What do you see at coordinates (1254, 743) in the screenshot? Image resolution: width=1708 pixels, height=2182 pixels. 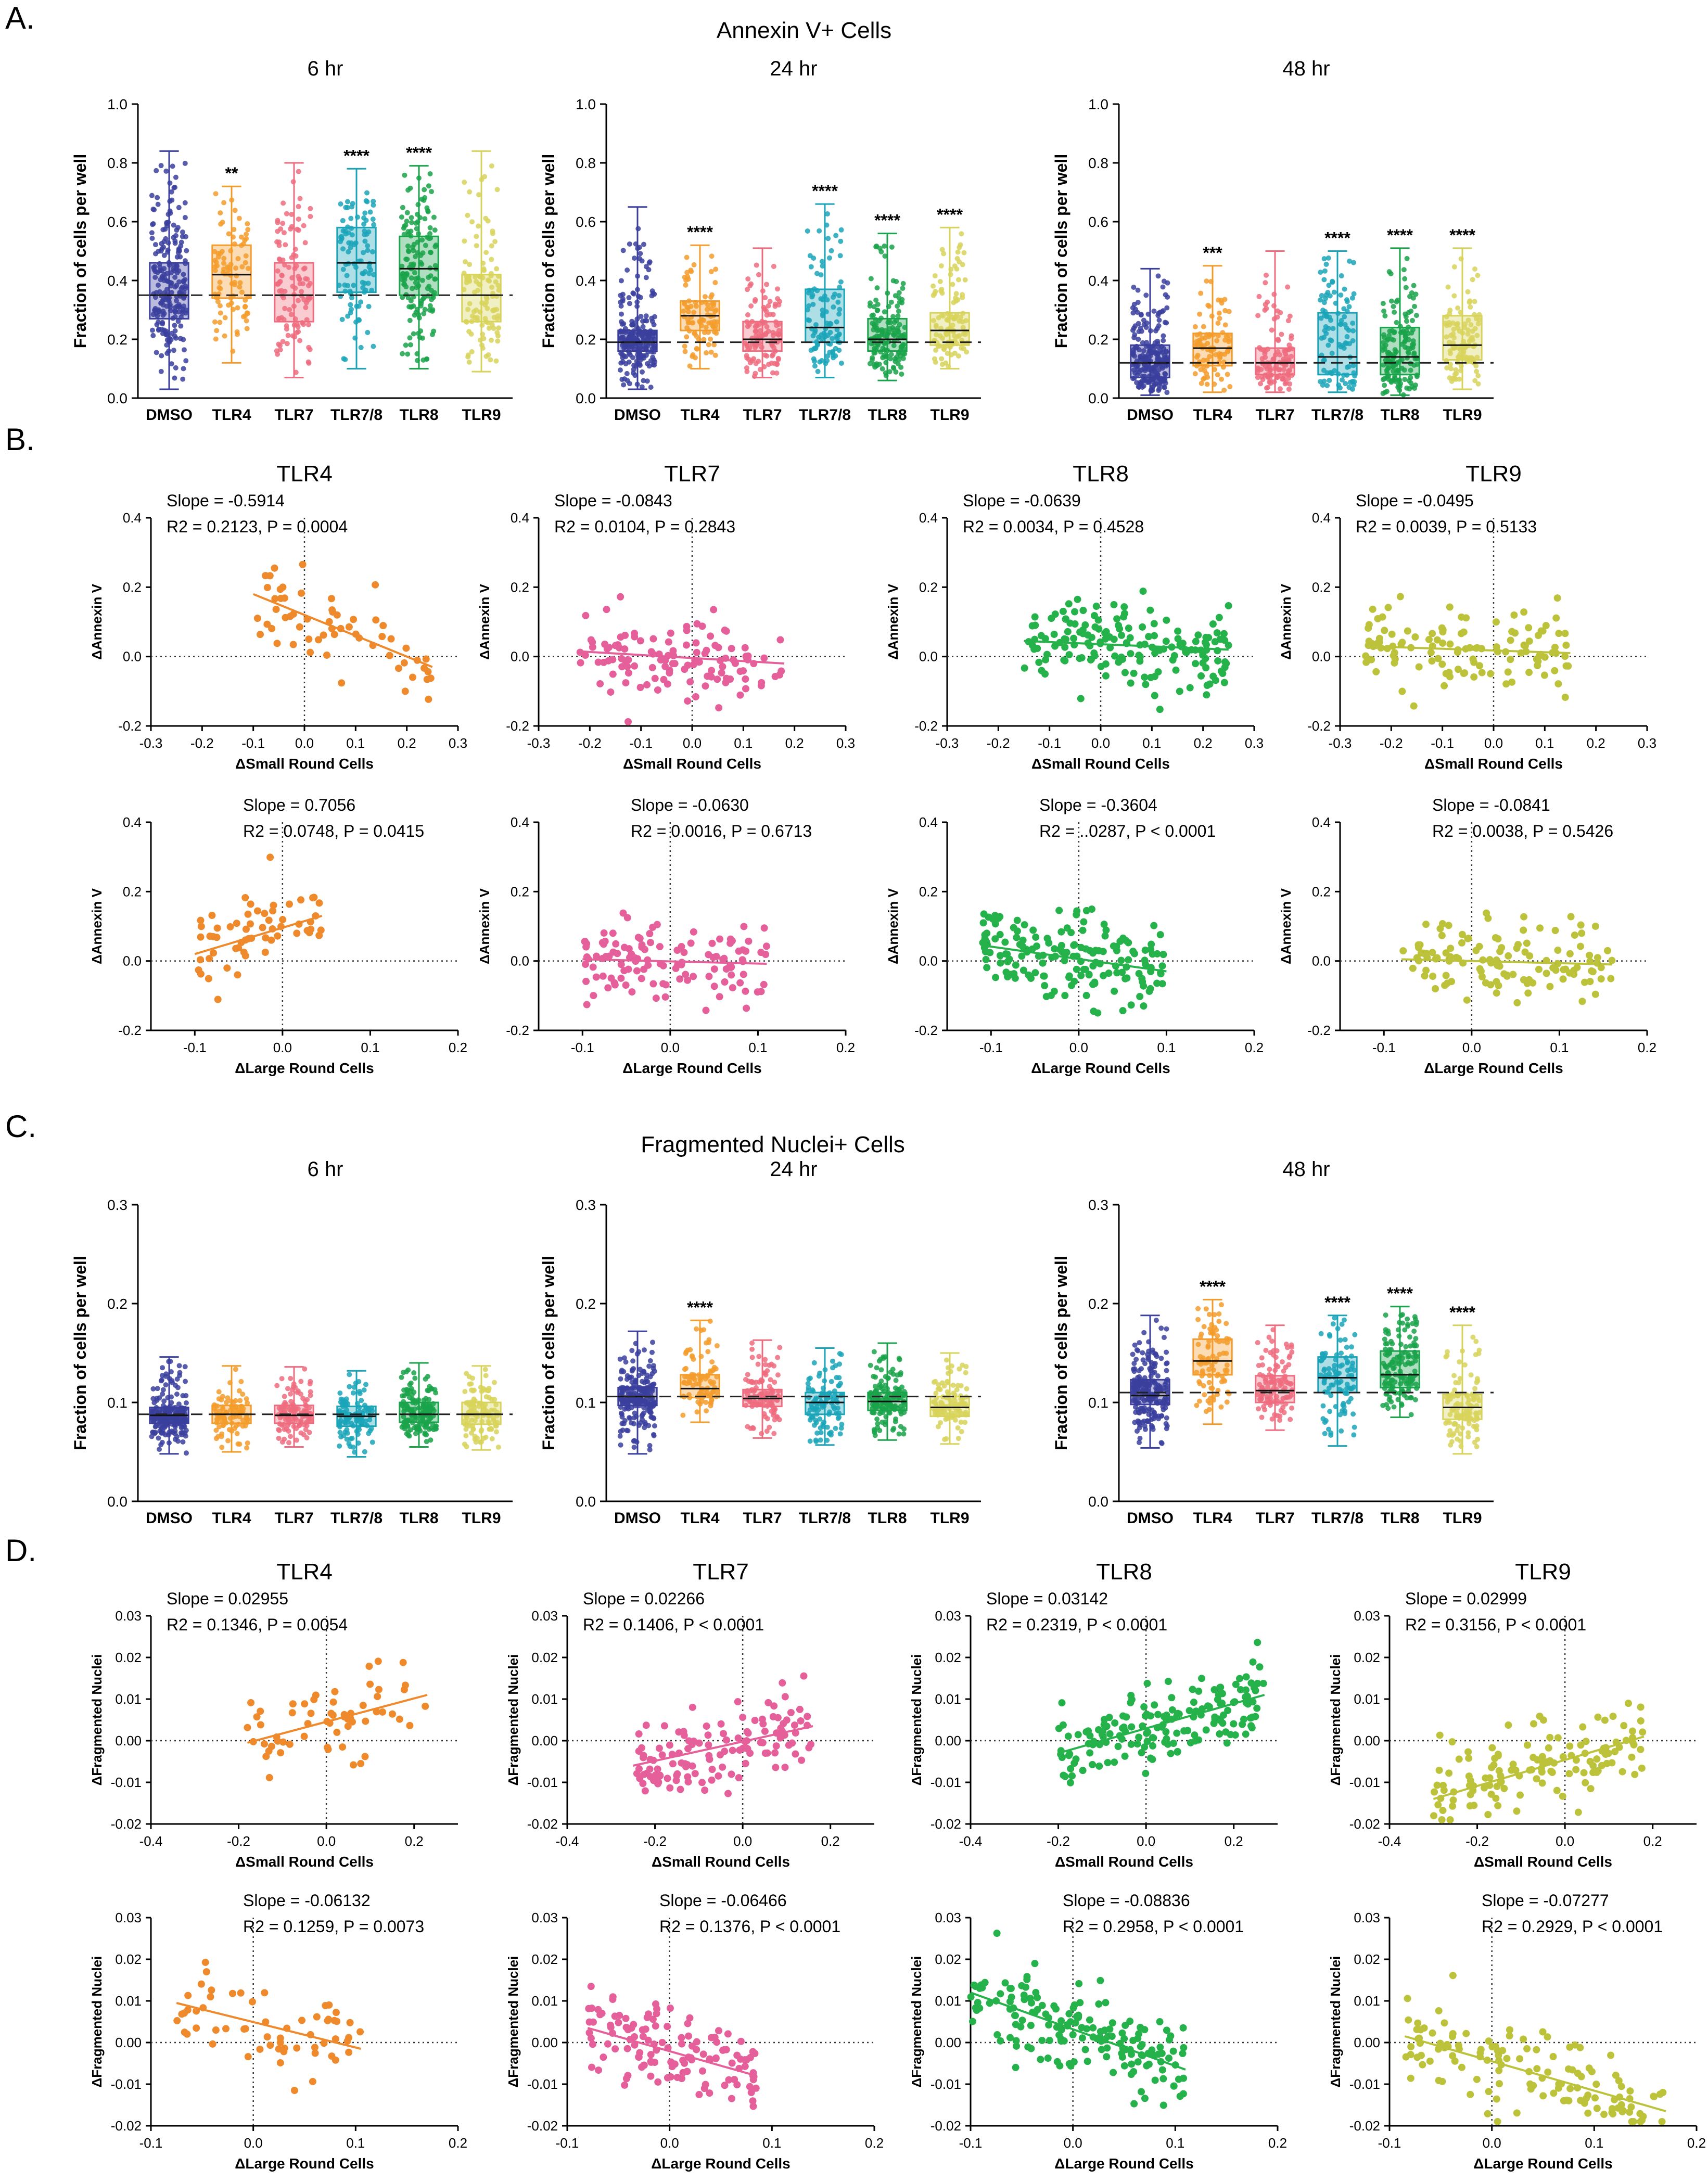 I see `x-tick-label: 0.3` at bounding box center [1254, 743].